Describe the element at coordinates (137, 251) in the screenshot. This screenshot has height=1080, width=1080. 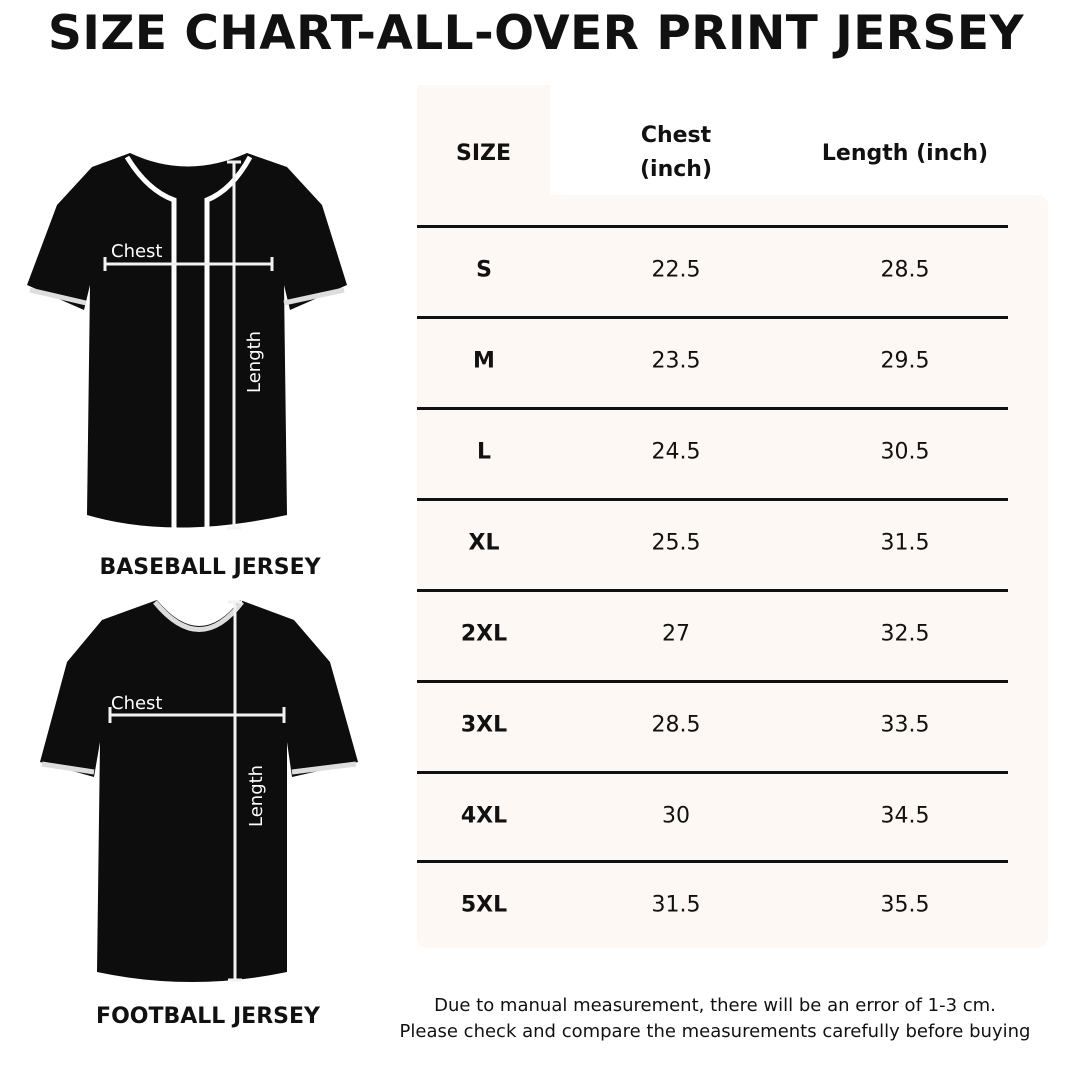
I see `baseball-chest-label: Chest` at that location.